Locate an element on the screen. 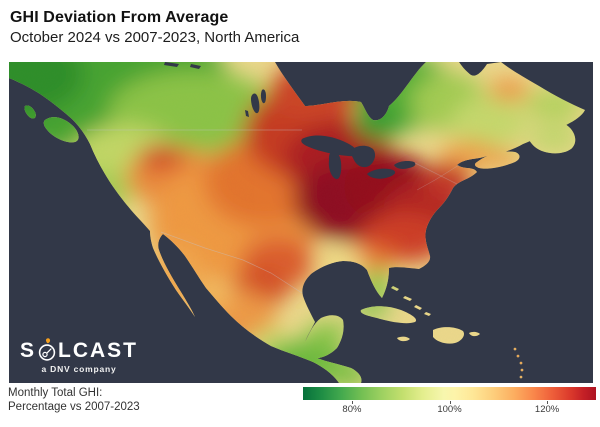  dnv-tagline: a DNV company is located at coordinates (79, 369).